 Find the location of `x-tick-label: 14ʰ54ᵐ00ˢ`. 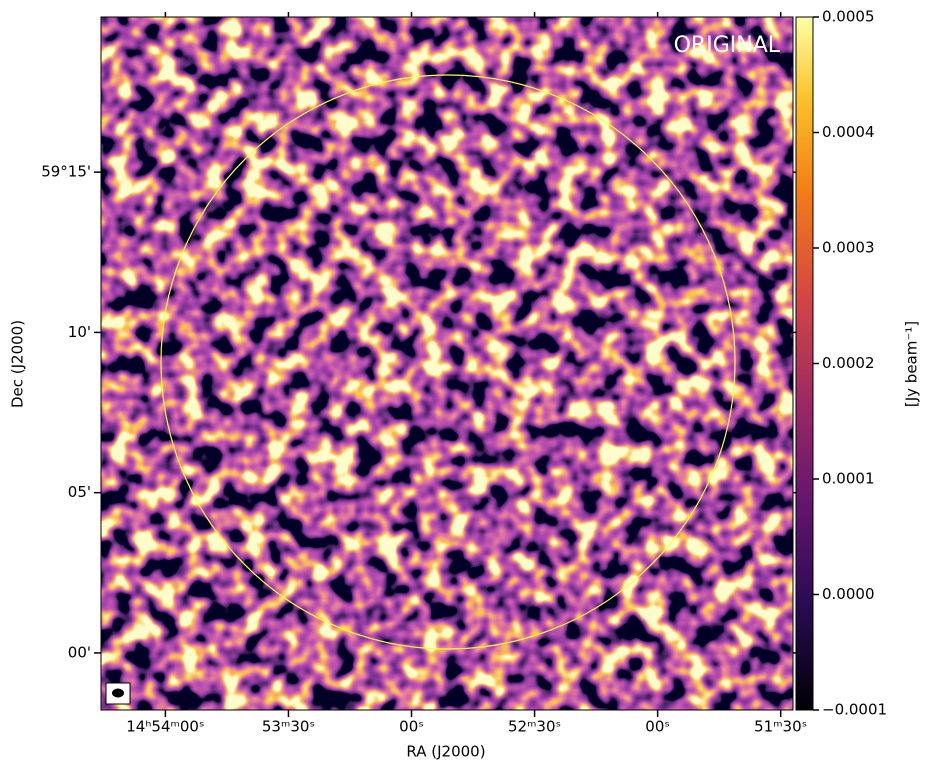

x-tick-label: 14ʰ54ᵐ00ˢ is located at coordinates (165, 727).